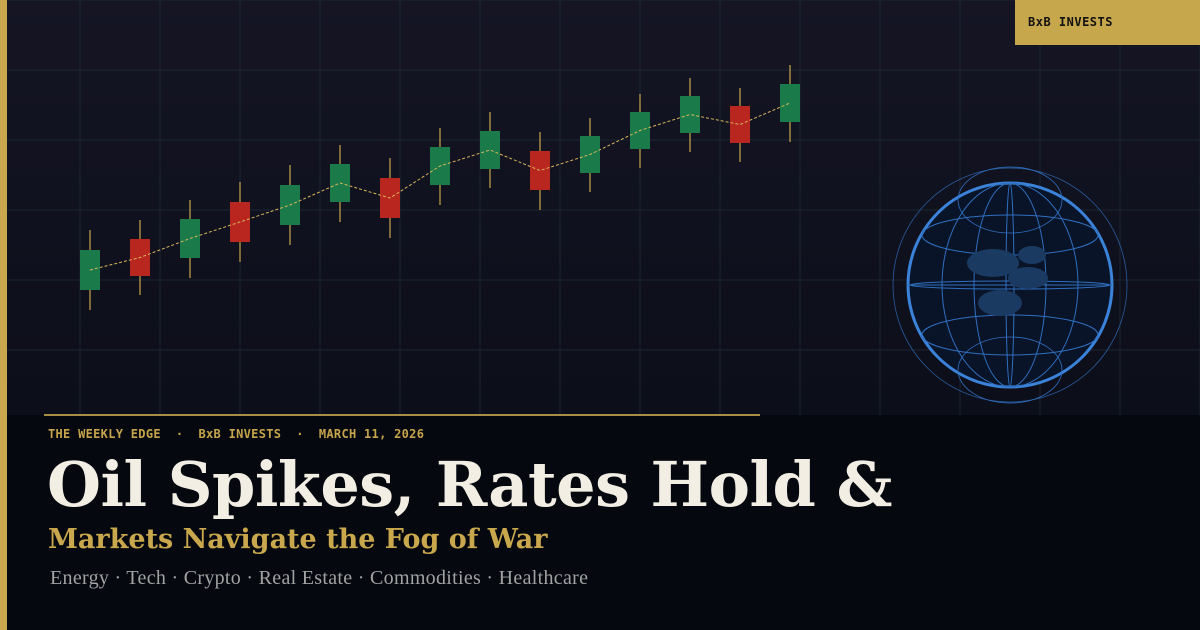  Describe the element at coordinates (298, 539) in the screenshot. I see `subheadline: Markets Navigate the Fog of War` at that location.